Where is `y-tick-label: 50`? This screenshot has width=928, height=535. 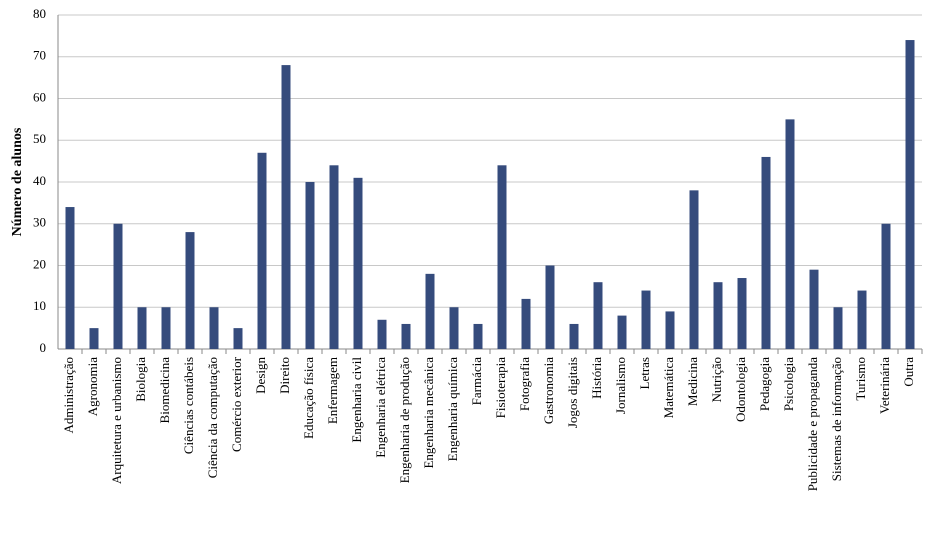 y-tick-label: 50 is located at coordinates (39, 138).